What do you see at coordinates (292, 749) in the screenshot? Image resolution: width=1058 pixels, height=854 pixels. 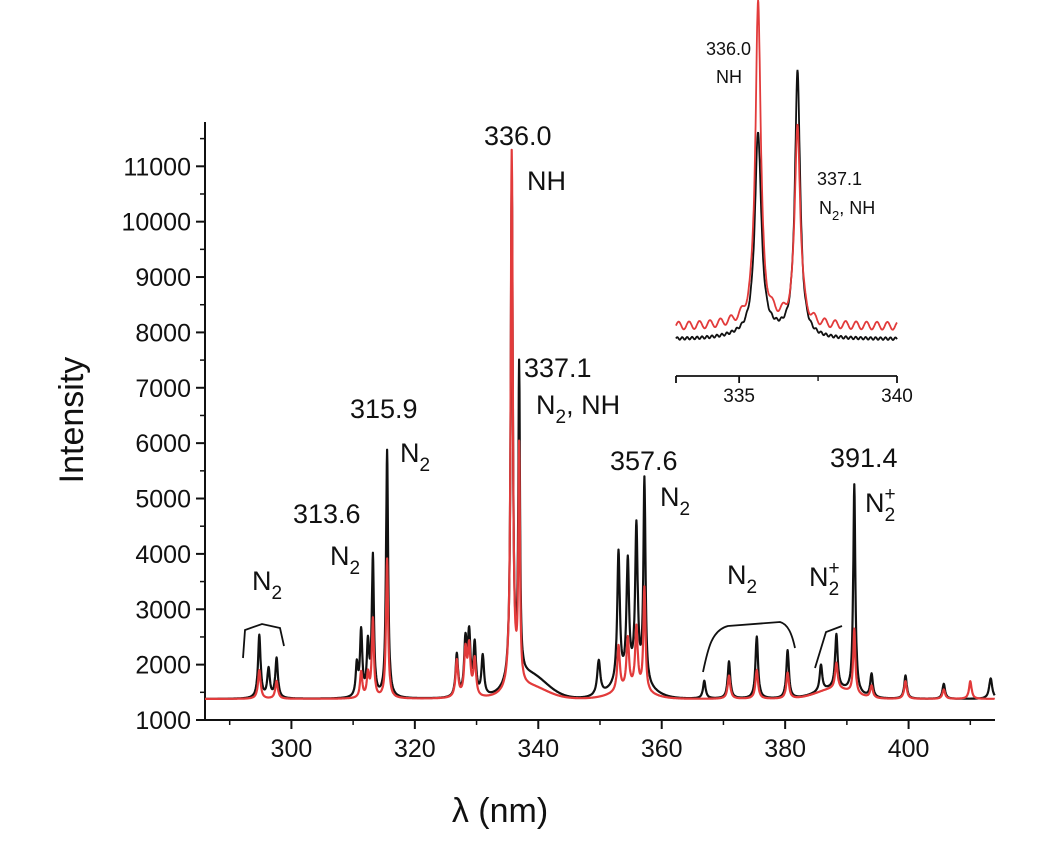 I see `x-tick-label-300: 300` at bounding box center [292, 749].